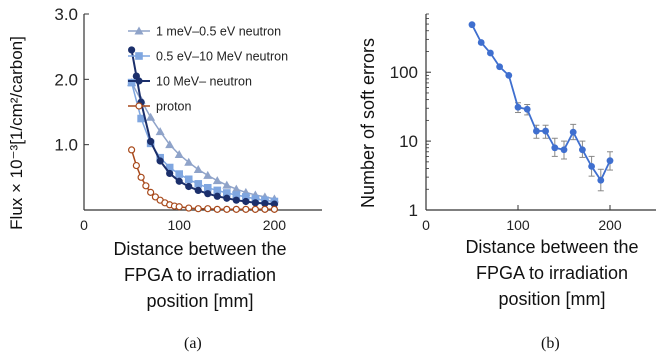  I want to click on panel-b-series-line, so click(541, 103).